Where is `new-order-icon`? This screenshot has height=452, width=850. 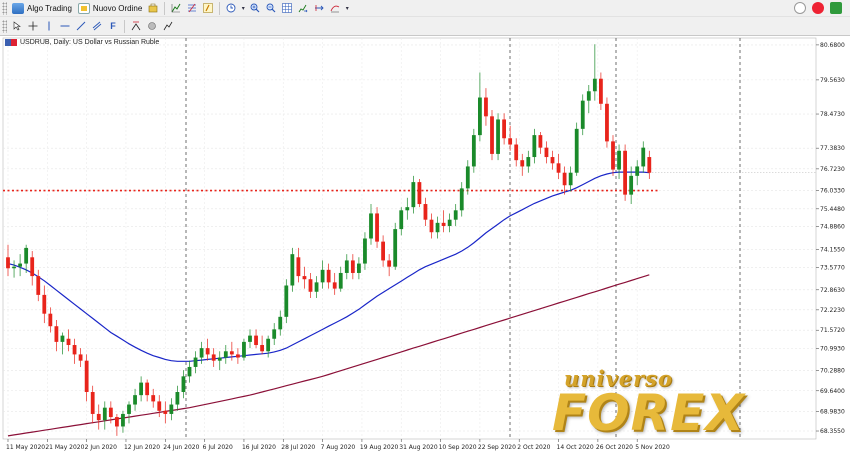 new-order-icon is located at coordinates (83, 8).